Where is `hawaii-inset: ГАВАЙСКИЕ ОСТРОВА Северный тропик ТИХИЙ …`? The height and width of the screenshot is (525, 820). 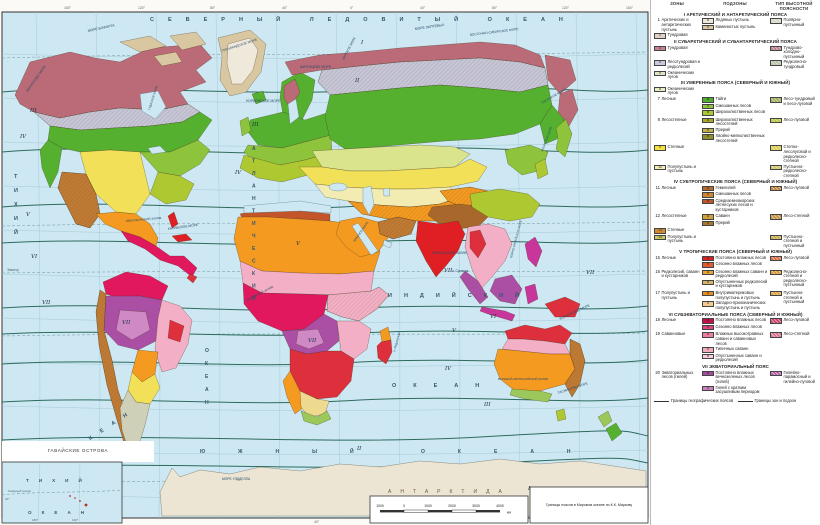
hawaii-inset: ГАВАЙСКИЕ ОСТРОВА Северный тропик ТИХИЙ … is located at coordinates (77, 482).